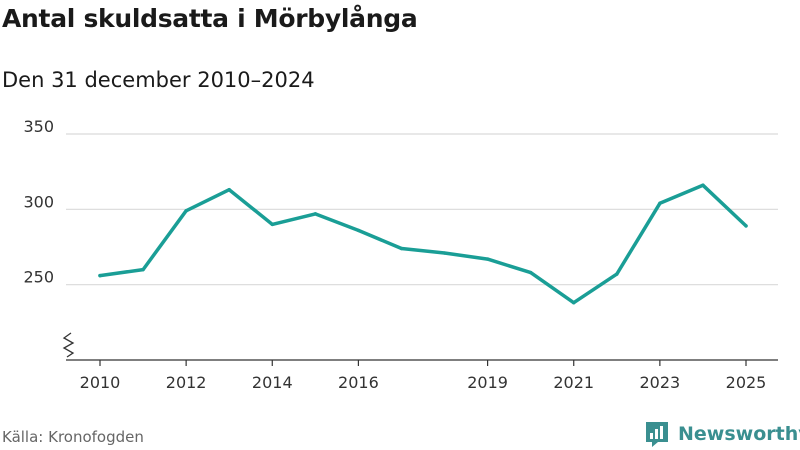  What do you see at coordinates (423, 376) in the screenshot?
I see `x-axis-ticks: 2010 2012 2014 2016 2019 2021 2023 2025` at bounding box center [423, 376].